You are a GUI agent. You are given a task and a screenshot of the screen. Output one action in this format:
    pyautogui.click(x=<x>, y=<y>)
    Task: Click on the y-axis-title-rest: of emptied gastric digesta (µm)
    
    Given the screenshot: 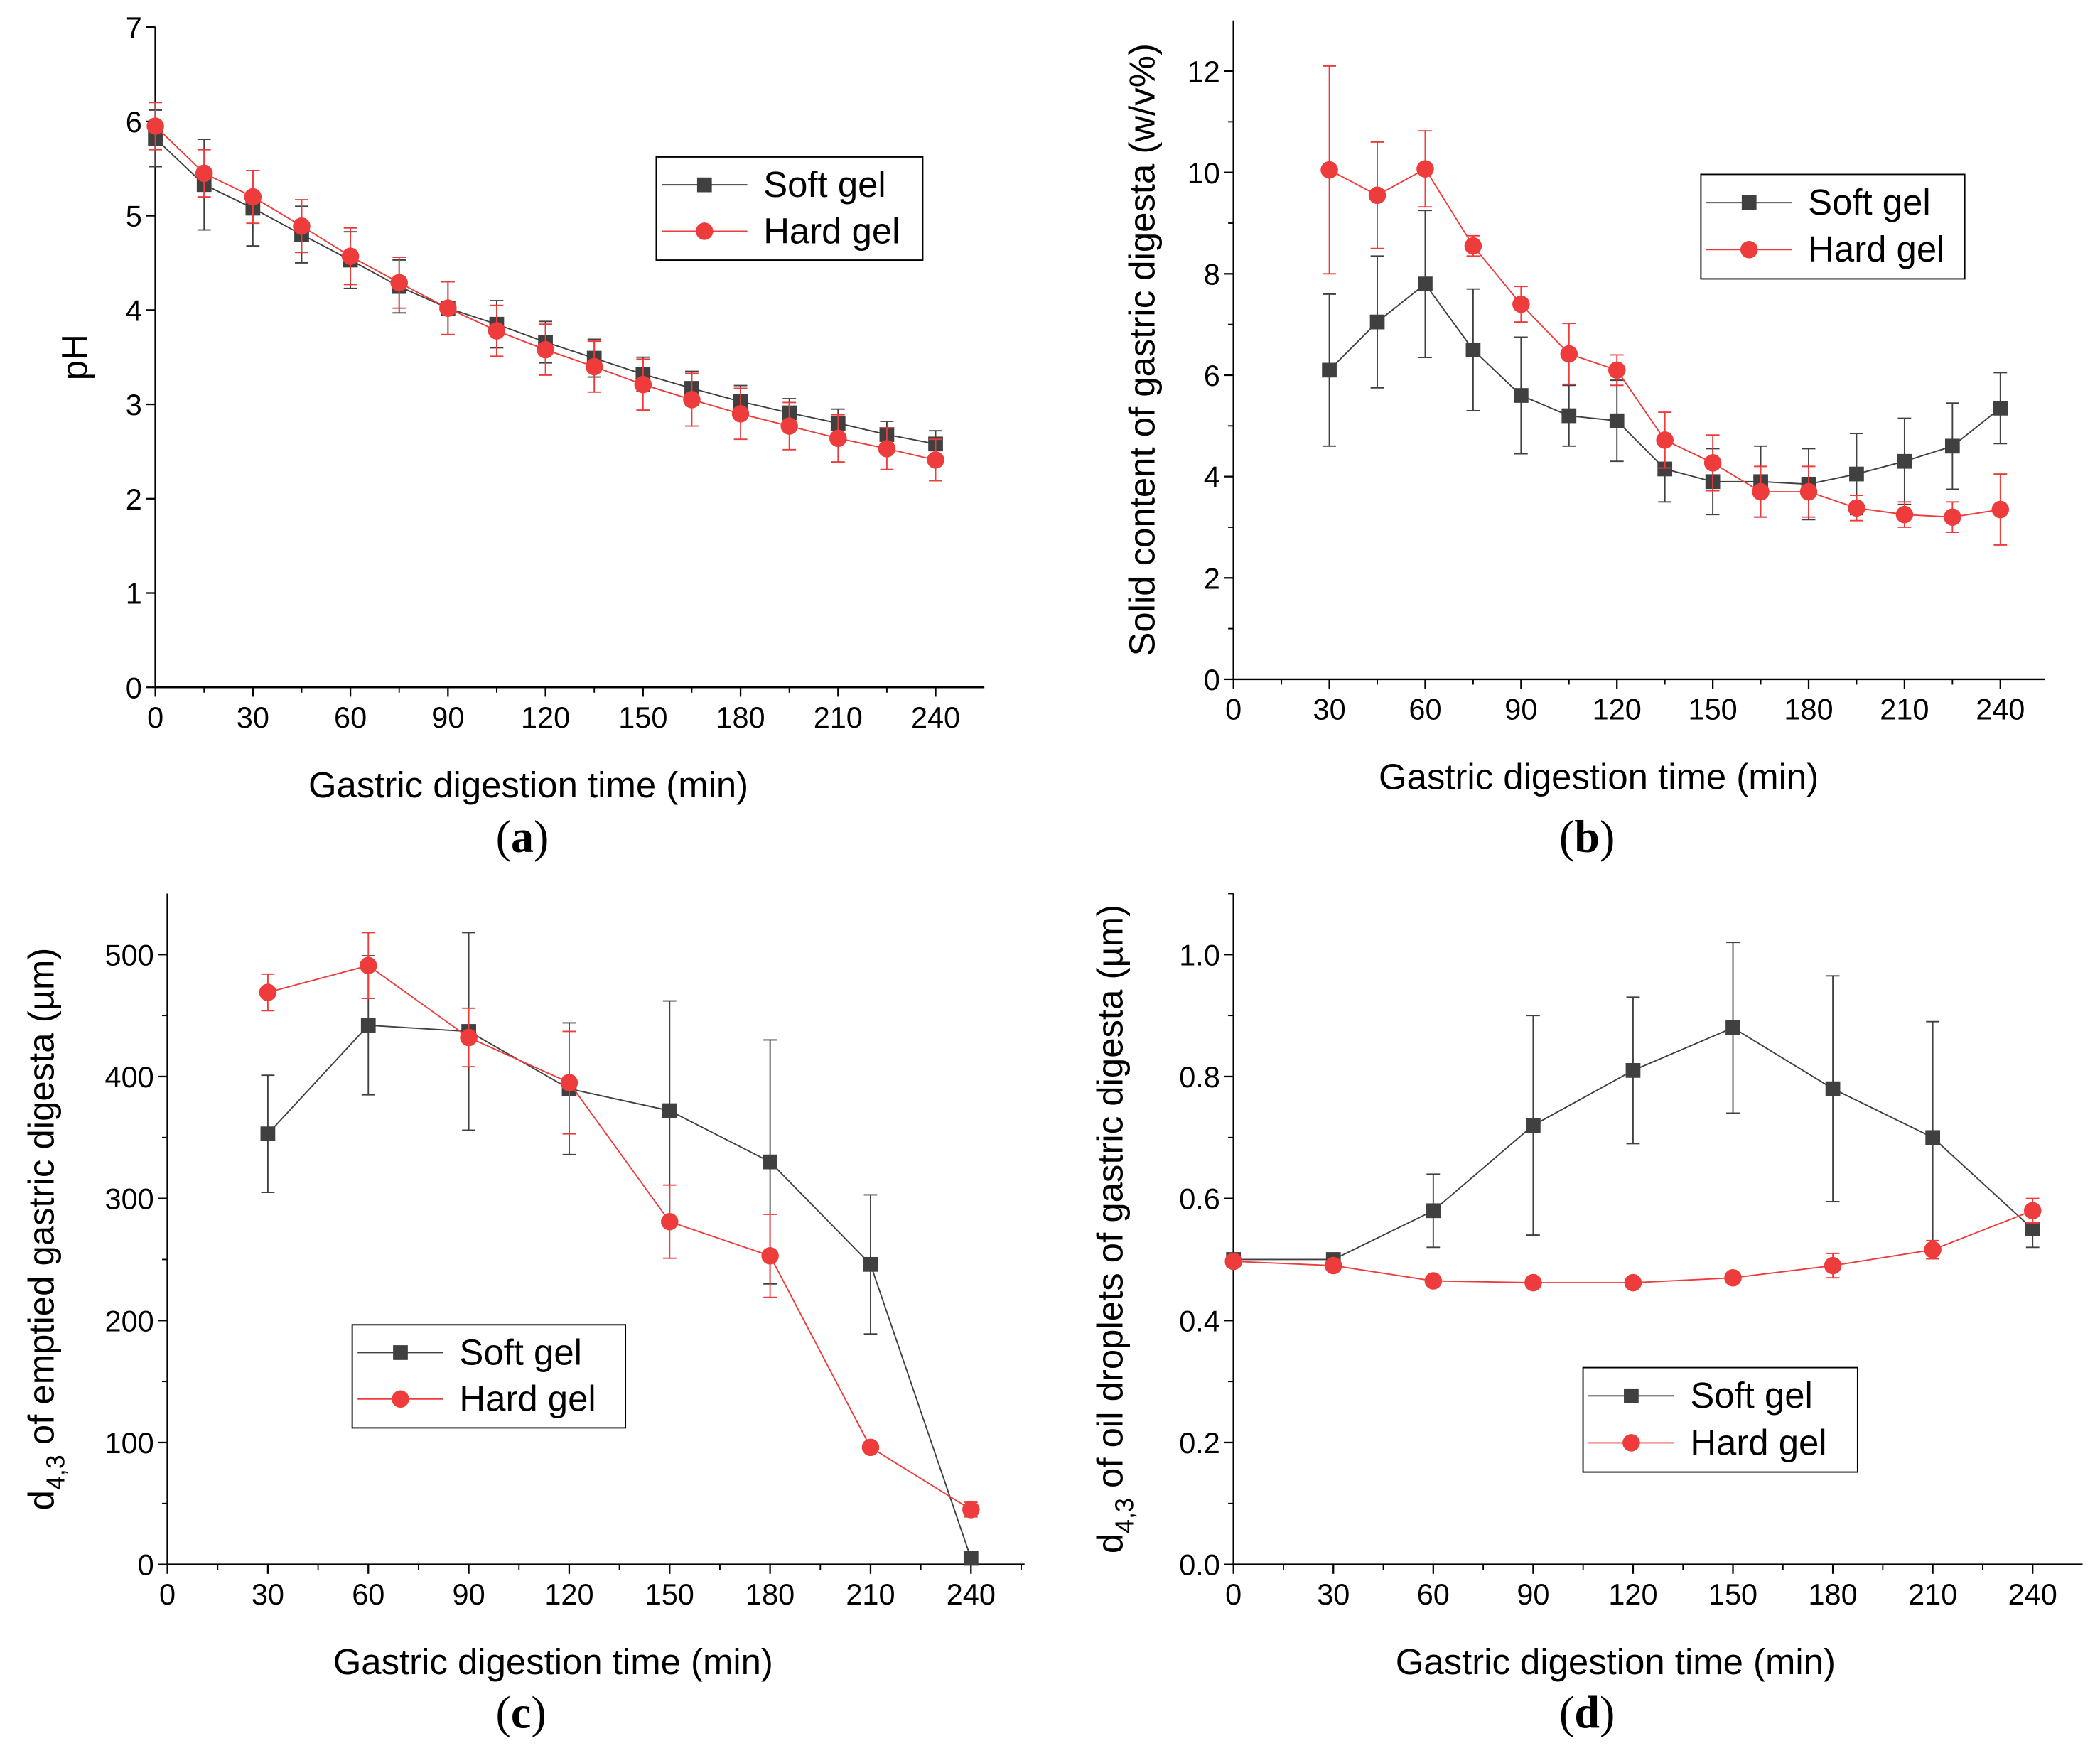 What is the action you would take?
    pyautogui.click(x=41, y=1201)
    